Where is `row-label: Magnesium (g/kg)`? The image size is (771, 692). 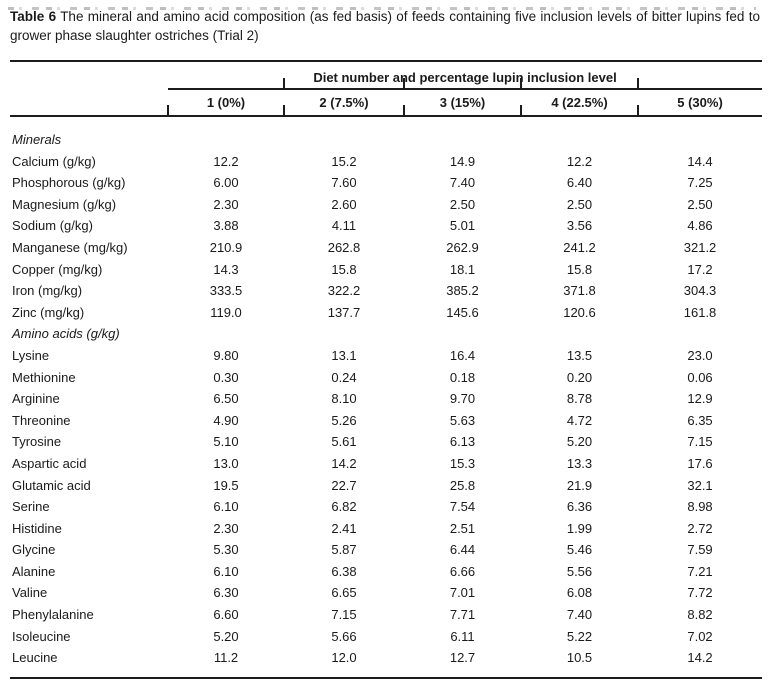
row-label: Magnesium (g/kg) is located at coordinates (64, 204).